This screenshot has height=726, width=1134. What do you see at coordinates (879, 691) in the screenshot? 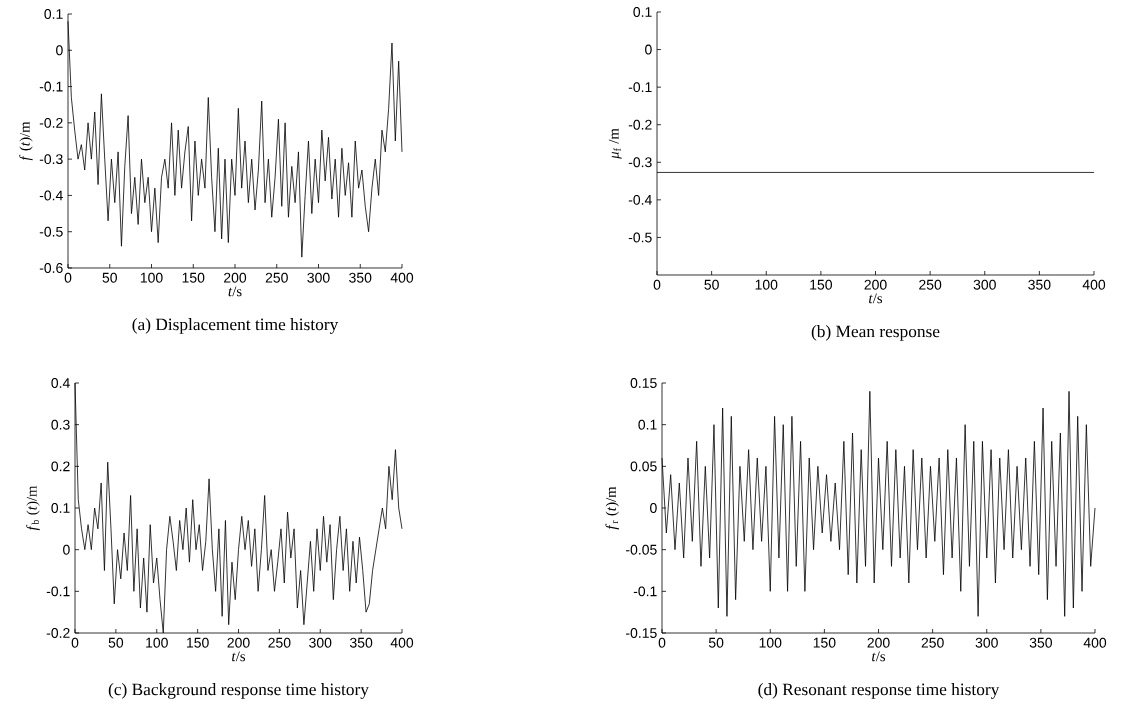
I see `text: (d) Resonant response time history` at bounding box center [879, 691].